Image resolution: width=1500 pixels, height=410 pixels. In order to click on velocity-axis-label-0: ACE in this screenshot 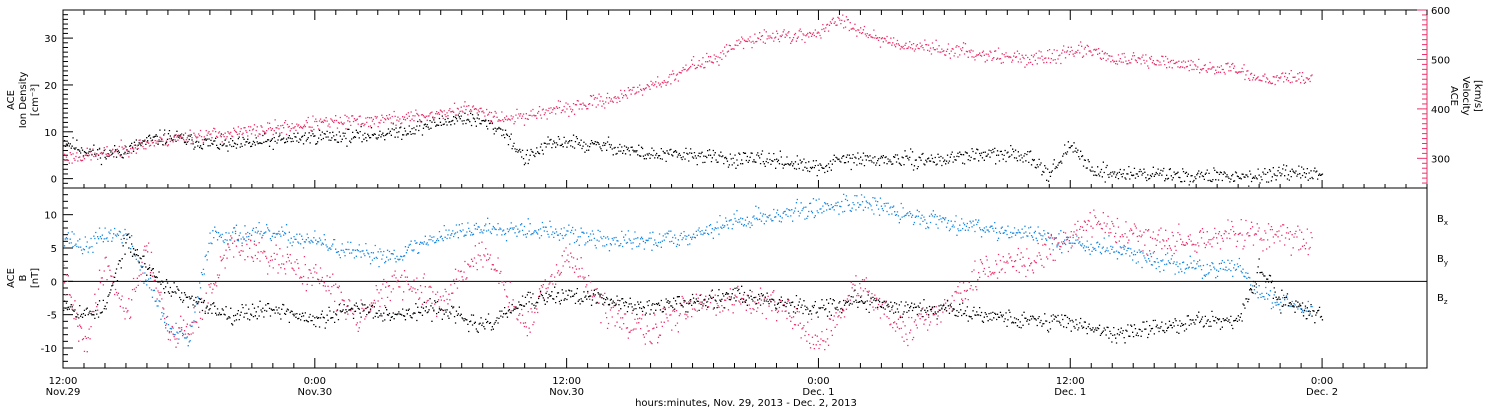, I will do `click(1453, 96)`.